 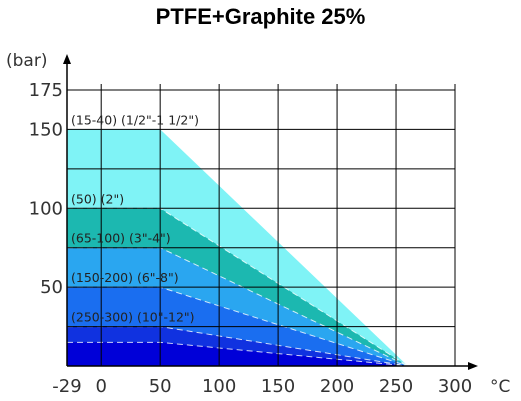 I want to click on series-label-2: (65-100) (3"-4"), so click(x=121, y=238).